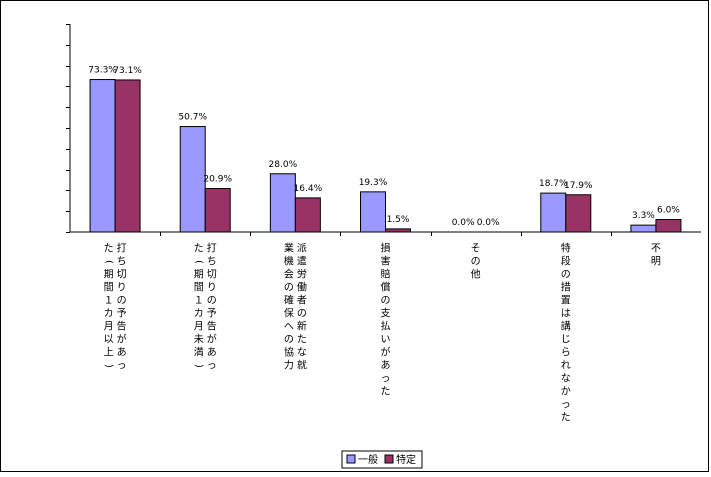  I want to click on data-label: 50.7%, so click(192, 118).